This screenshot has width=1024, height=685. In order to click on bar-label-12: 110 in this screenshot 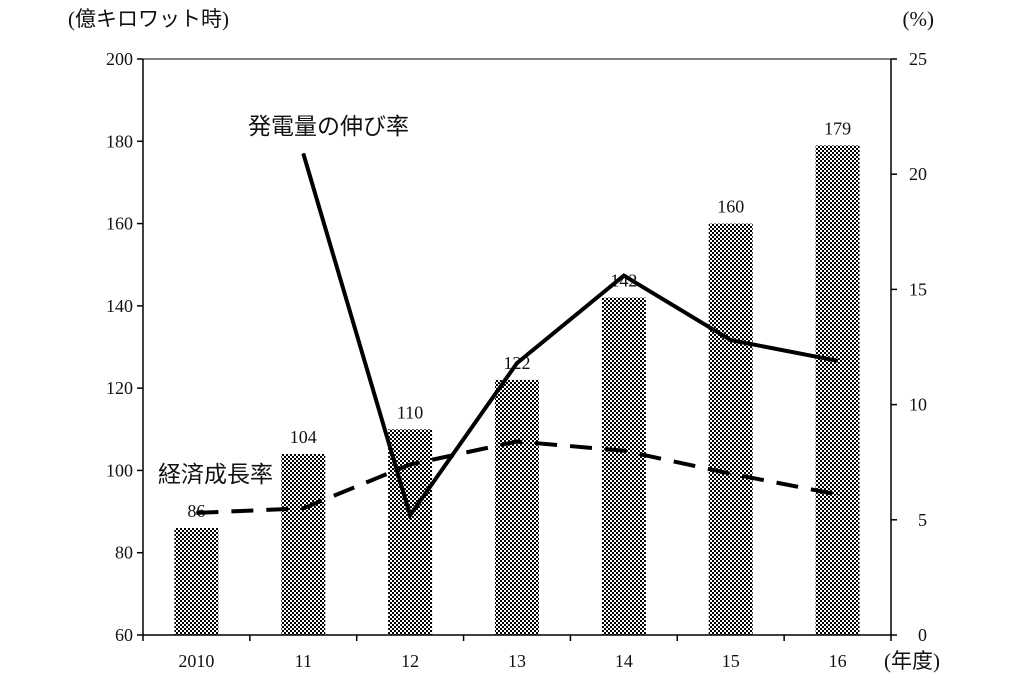, I will do `click(410, 412)`.